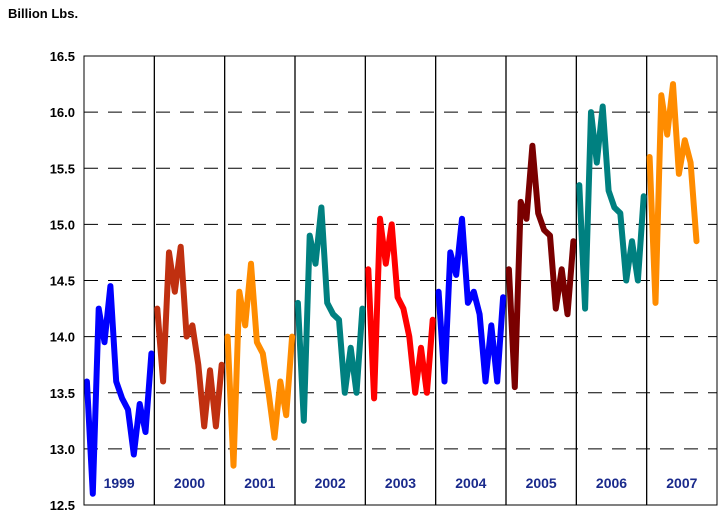  I want to click on series-line-2000, so click(189, 336).